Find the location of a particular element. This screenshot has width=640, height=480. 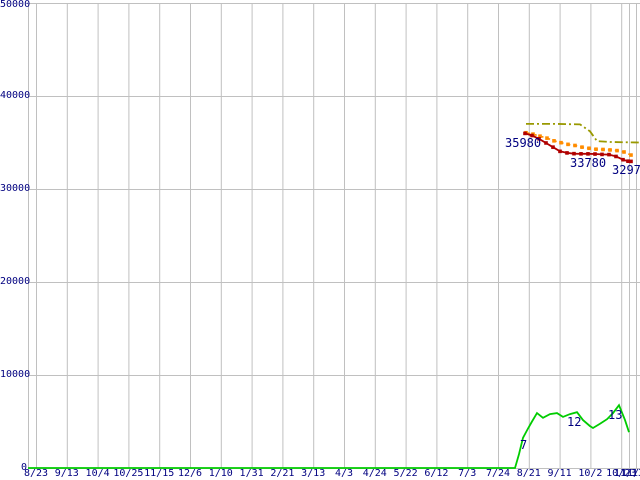

value-label: 12 is located at coordinates (574, 422).